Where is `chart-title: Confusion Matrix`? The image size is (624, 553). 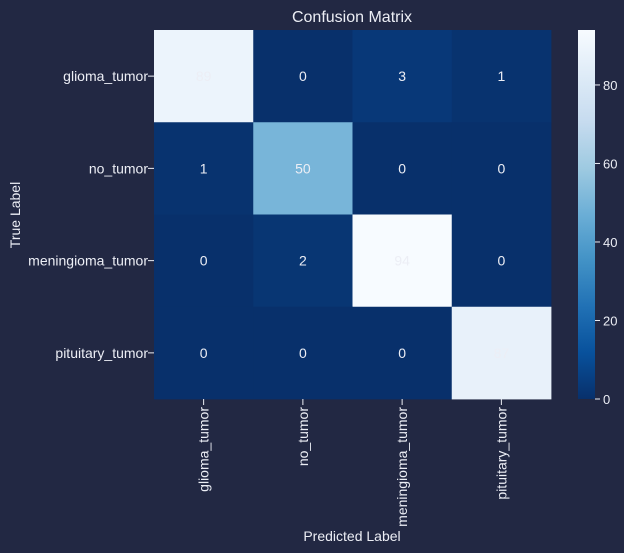
chart-title: Confusion Matrix is located at coordinates (352, 17).